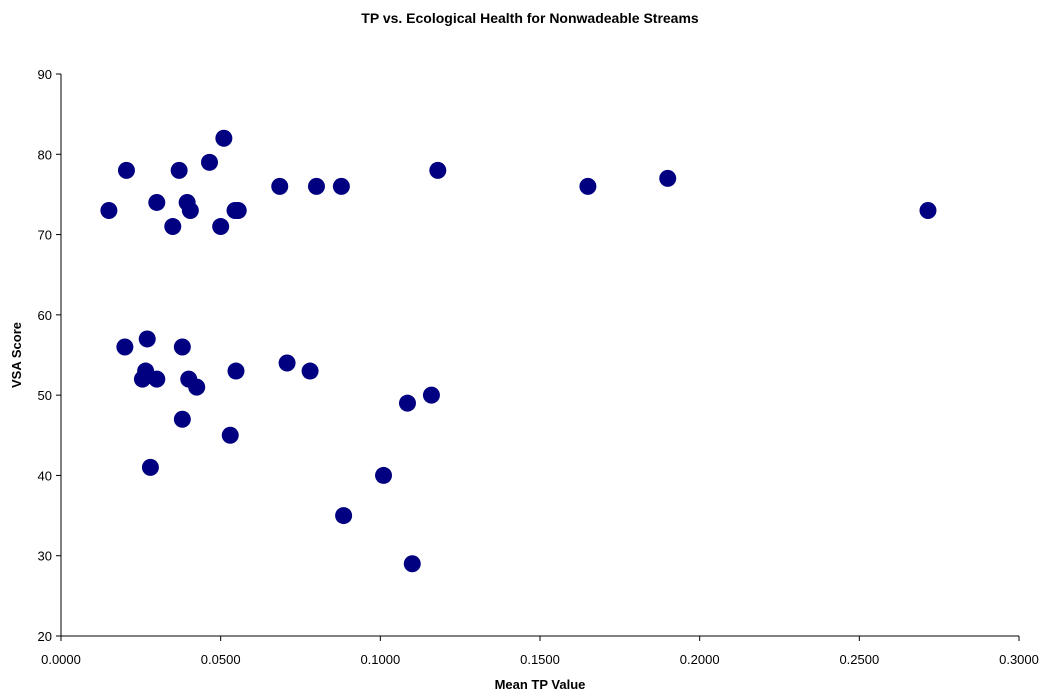  I want to click on y-tick-label: 60, so click(45, 315).